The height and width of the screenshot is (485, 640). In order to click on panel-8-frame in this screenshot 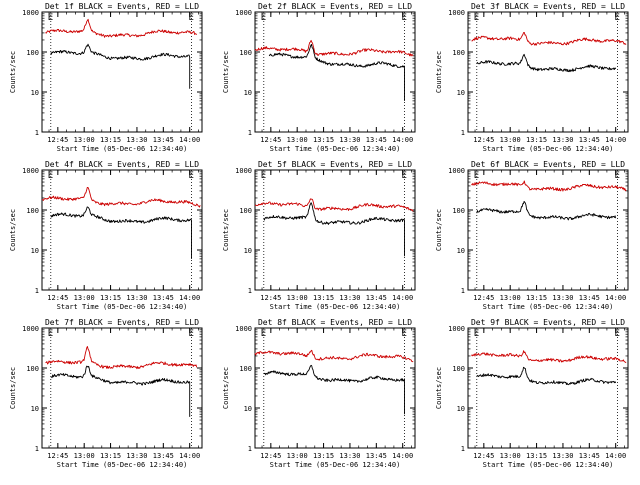, I will do `click(335, 388)`.